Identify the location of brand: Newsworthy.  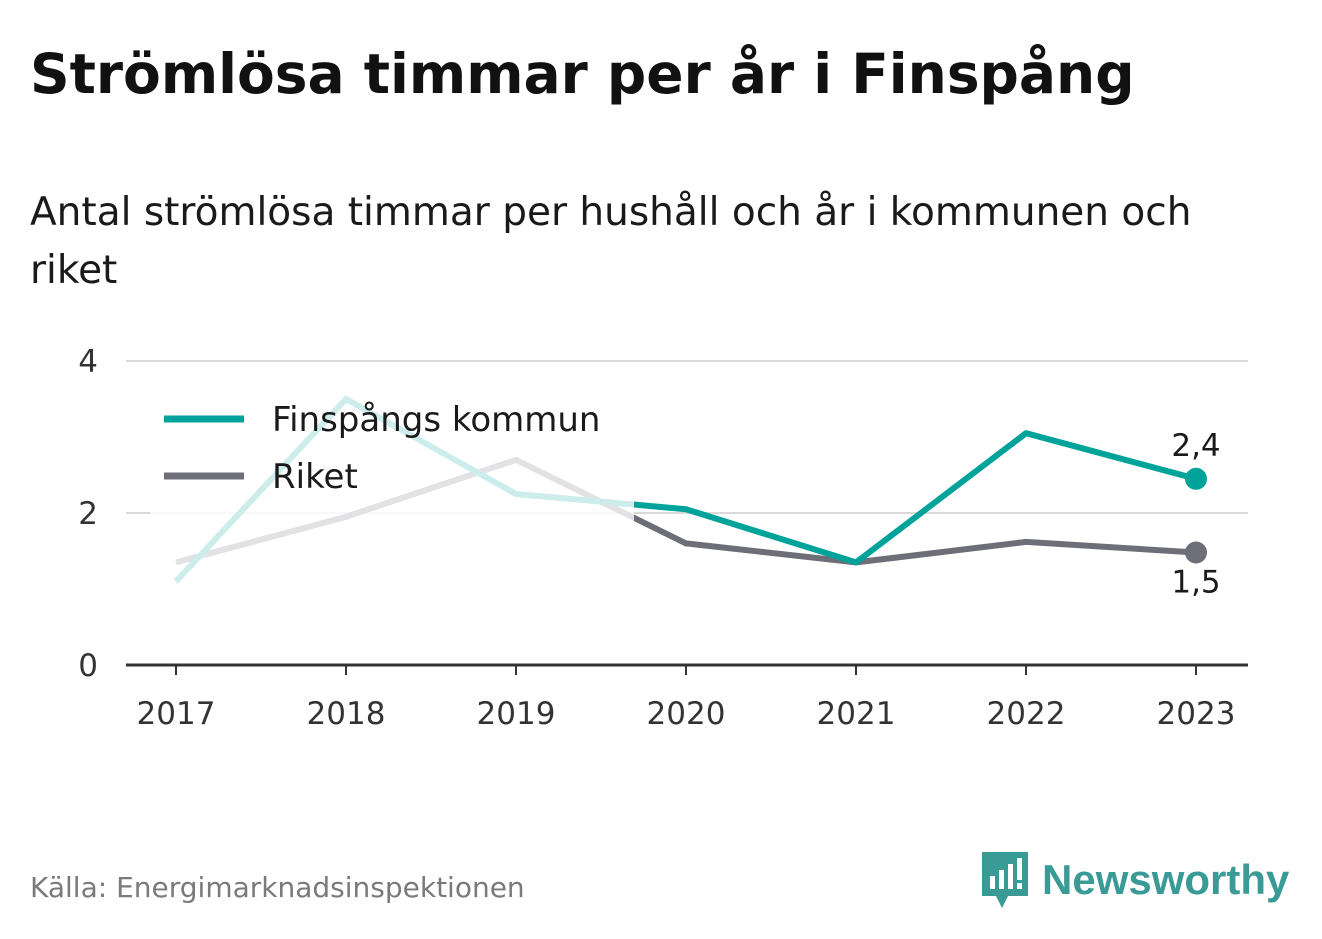
(1134, 880).